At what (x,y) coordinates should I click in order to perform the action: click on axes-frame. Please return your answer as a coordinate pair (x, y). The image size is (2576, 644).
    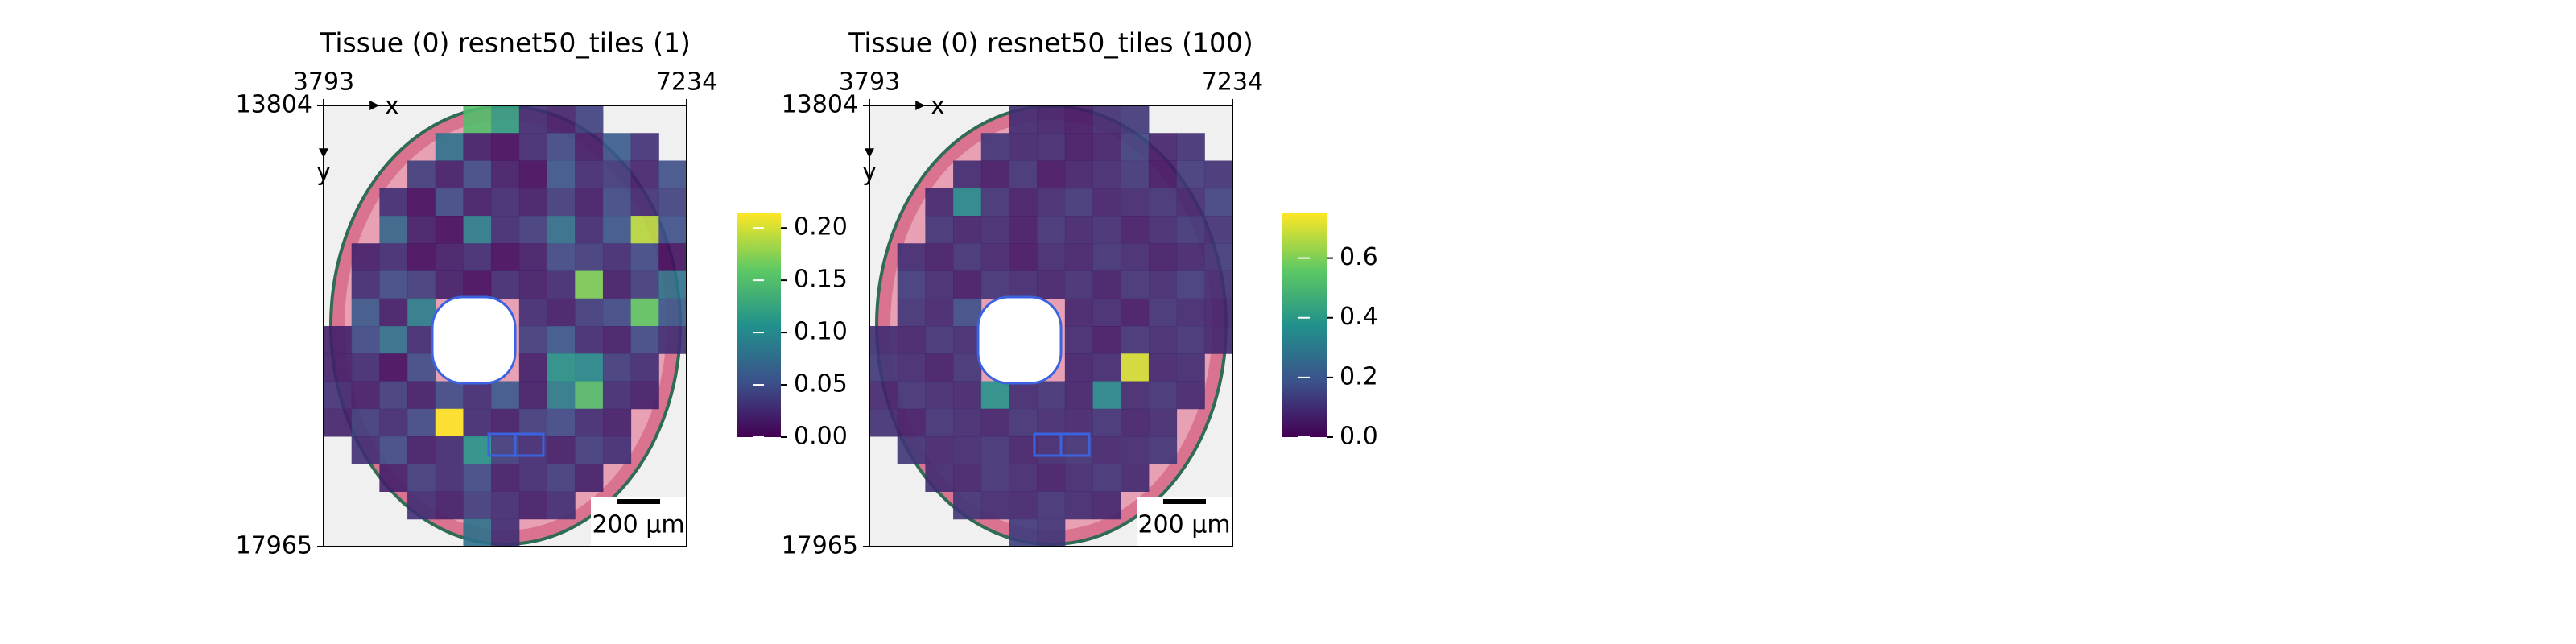
    Looking at the image, I should click on (505, 326).